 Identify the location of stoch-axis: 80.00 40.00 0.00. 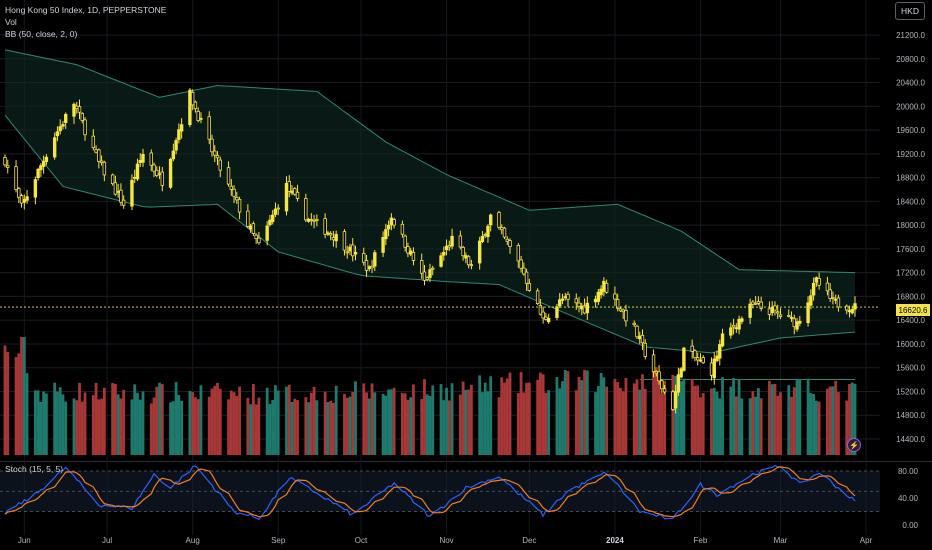
(908, 498).